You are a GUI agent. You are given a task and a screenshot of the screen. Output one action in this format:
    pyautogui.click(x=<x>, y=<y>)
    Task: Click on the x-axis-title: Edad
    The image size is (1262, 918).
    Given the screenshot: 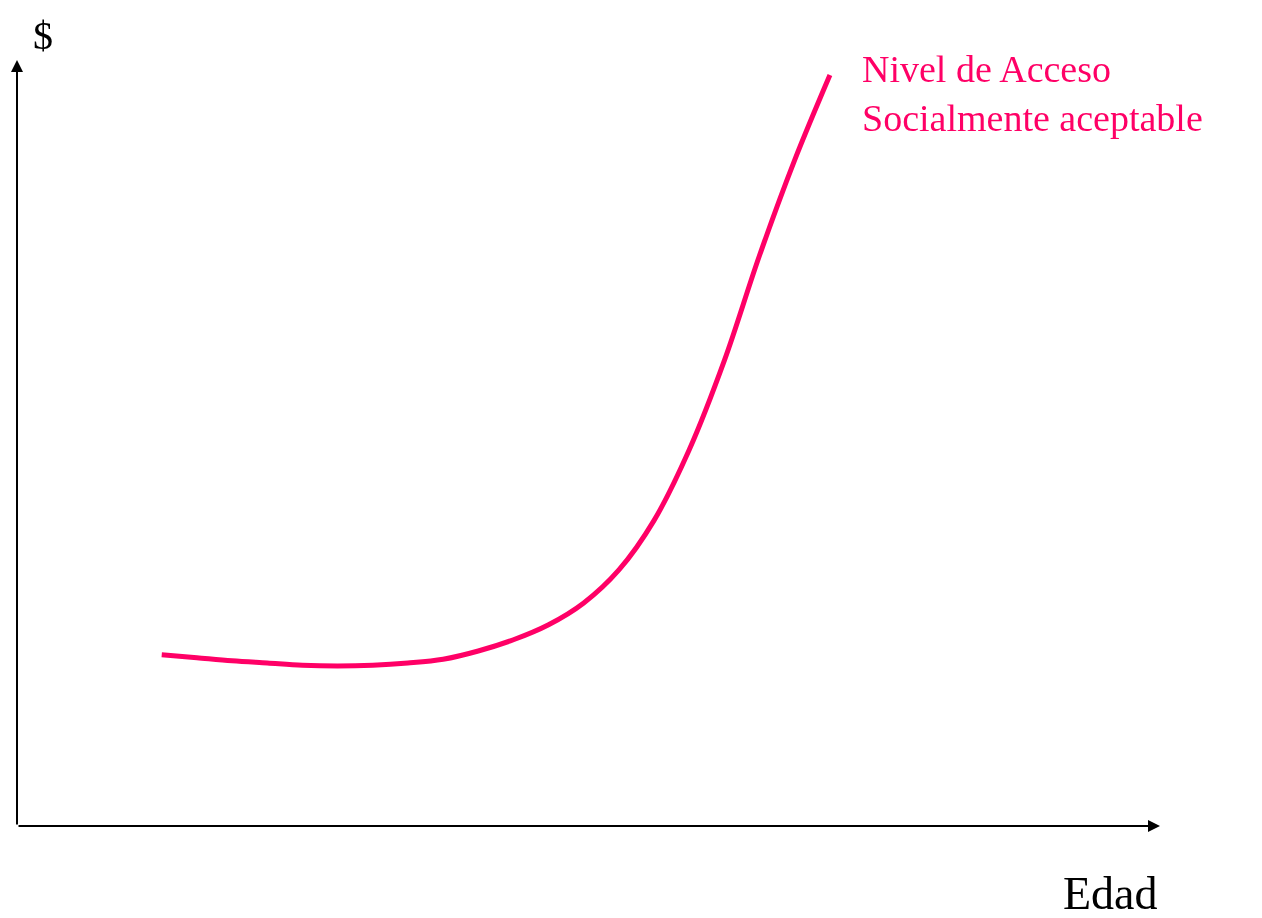 What is the action you would take?
    pyautogui.click(x=1110, y=893)
    